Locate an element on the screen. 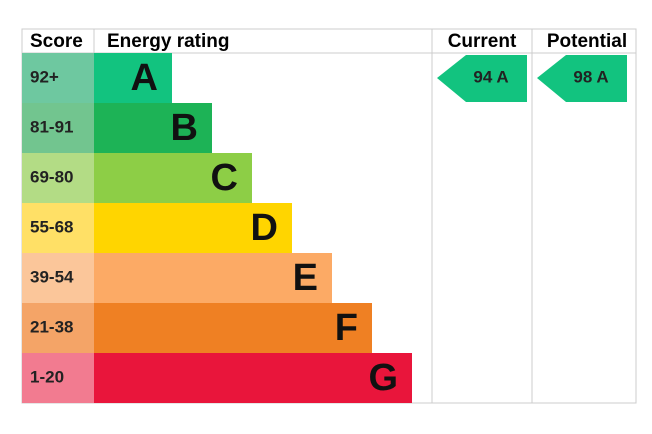 Image resolution: width=652 pixels, height=434 pixels. band-letter: F is located at coordinates (346, 328).